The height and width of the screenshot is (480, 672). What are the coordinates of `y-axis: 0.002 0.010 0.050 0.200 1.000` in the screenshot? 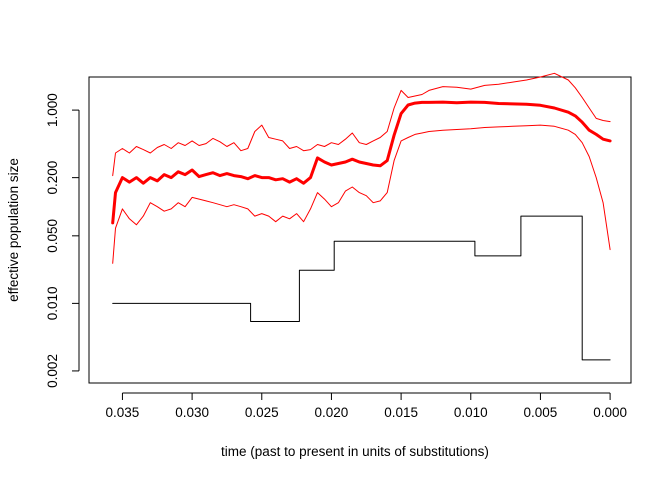 It's located at (62, 240).